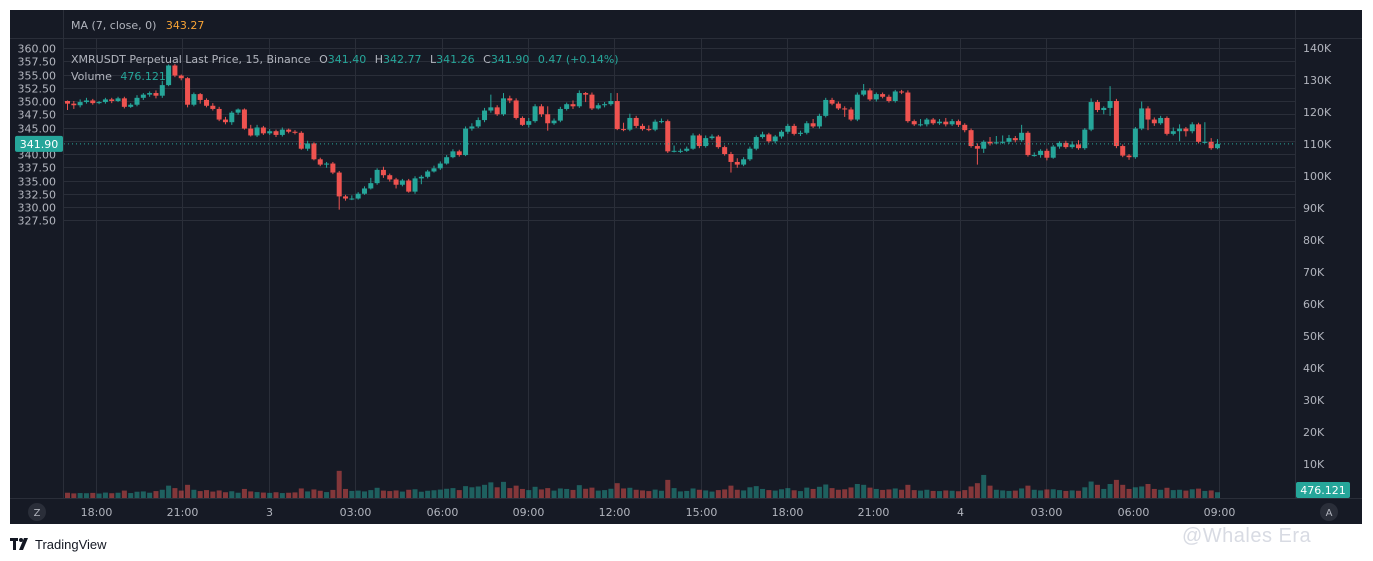  Describe the element at coordinates (356, 512) in the screenshot. I see `time-tick-label: 03:00` at that location.